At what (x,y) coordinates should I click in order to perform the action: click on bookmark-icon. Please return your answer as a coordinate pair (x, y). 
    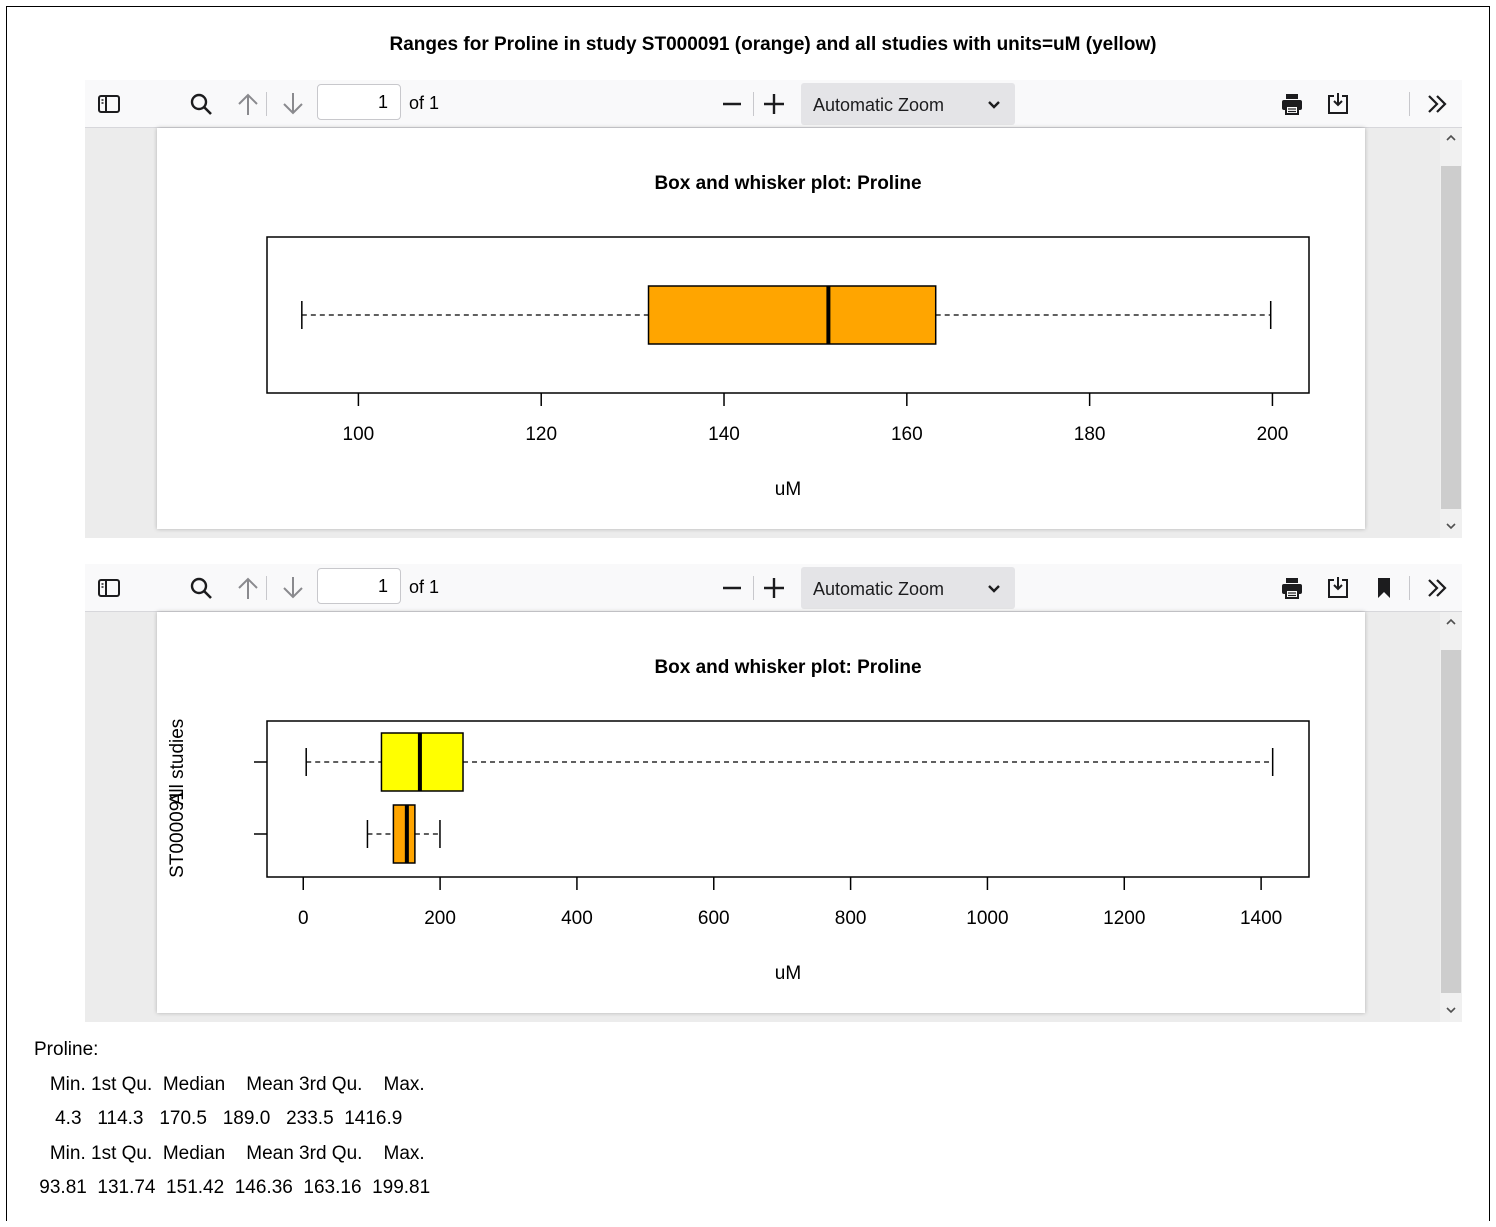
    Looking at the image, I should click on (1384, 588).